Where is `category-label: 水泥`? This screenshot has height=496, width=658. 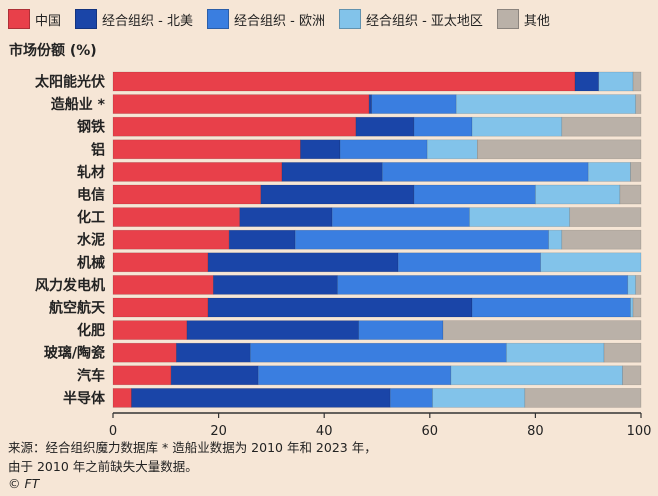 category-label: 水泥 is located at coordinates (91, 240).